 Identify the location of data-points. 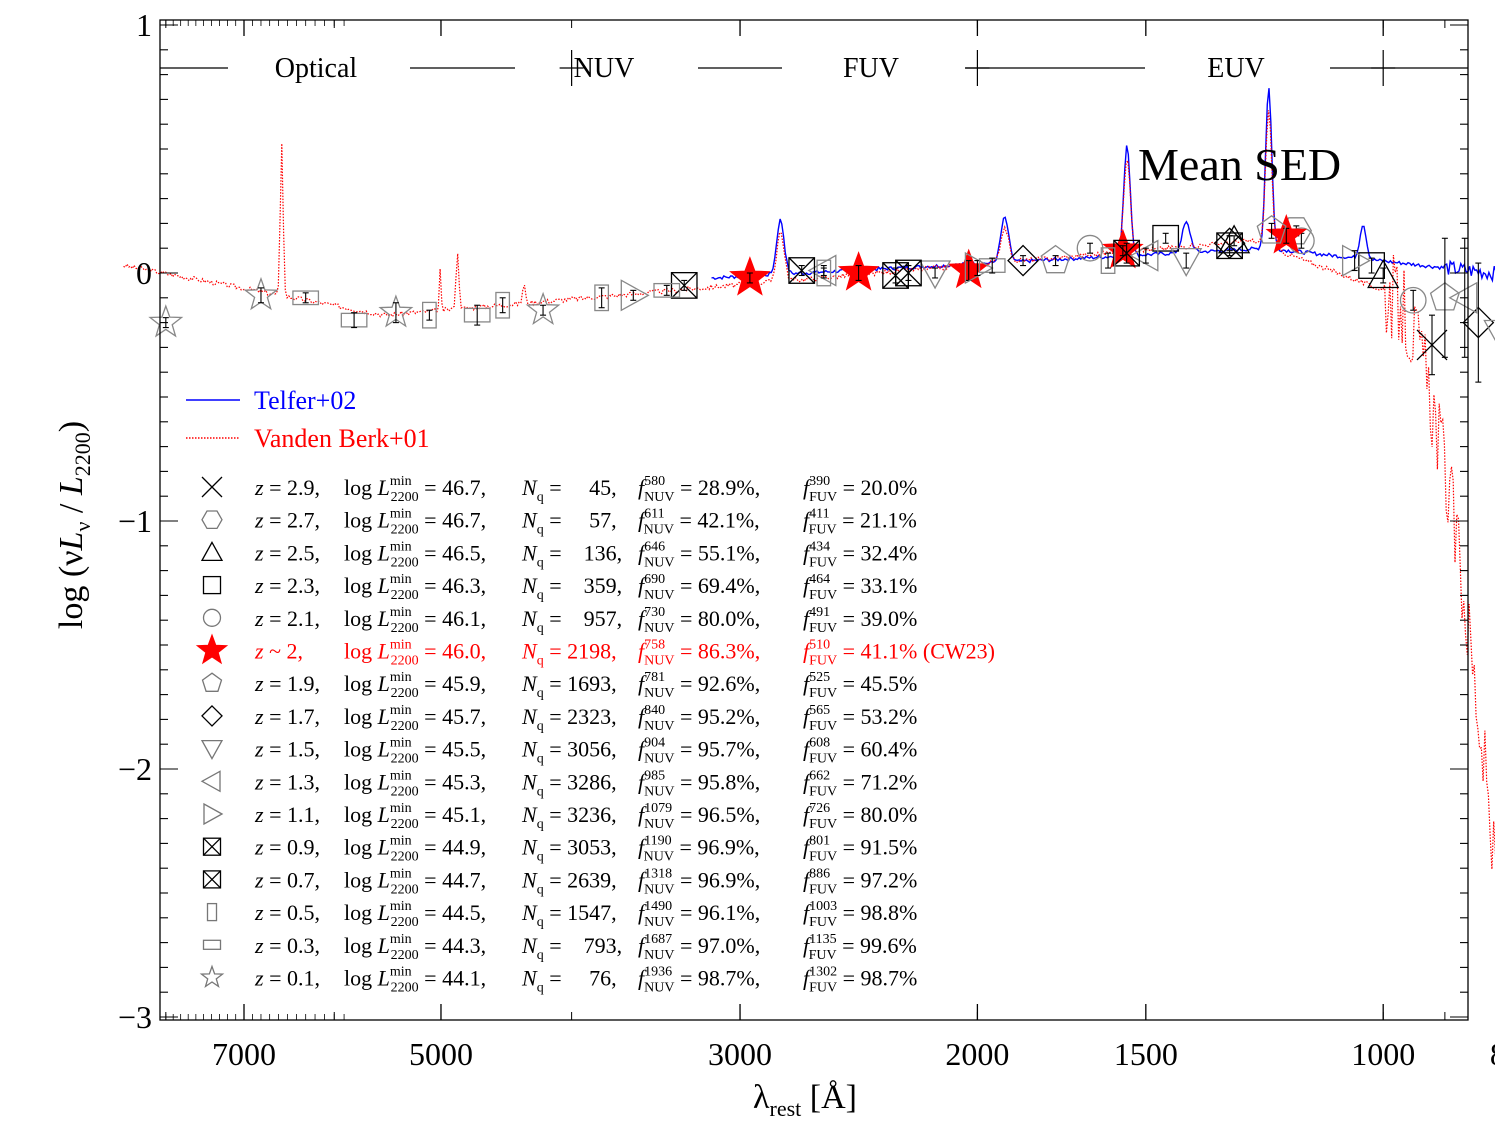
(821, 298).